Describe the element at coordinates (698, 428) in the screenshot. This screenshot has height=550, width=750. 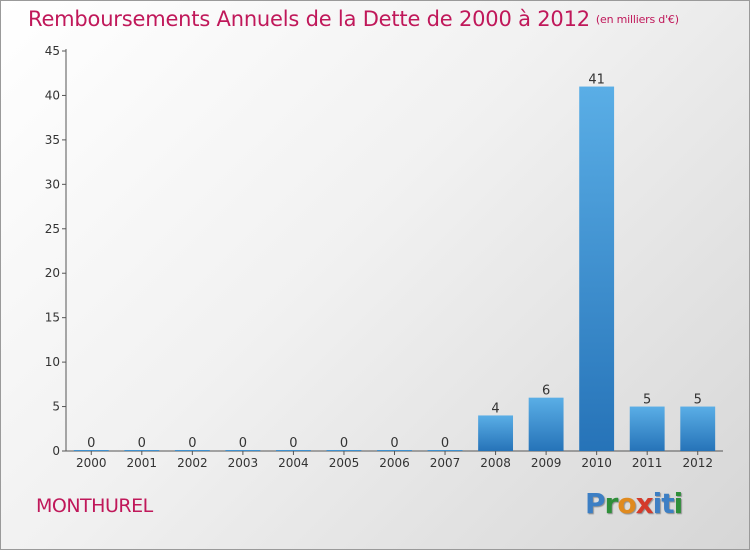
I see `bar-2012` at that location.